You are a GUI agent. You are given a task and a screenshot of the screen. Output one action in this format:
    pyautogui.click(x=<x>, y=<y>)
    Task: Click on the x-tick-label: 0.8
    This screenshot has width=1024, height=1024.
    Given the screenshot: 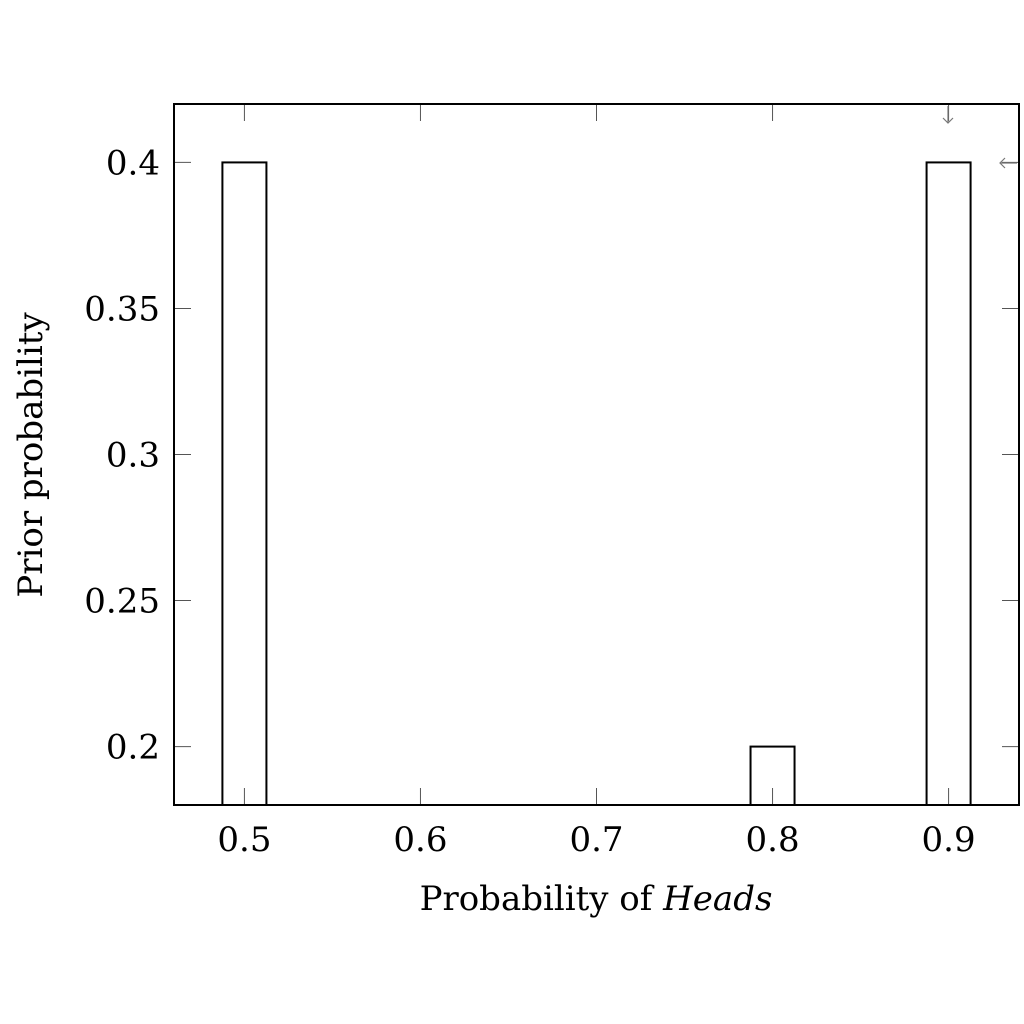 What is the action you would take?
    pyautogui.click(x=773, y=840)
    